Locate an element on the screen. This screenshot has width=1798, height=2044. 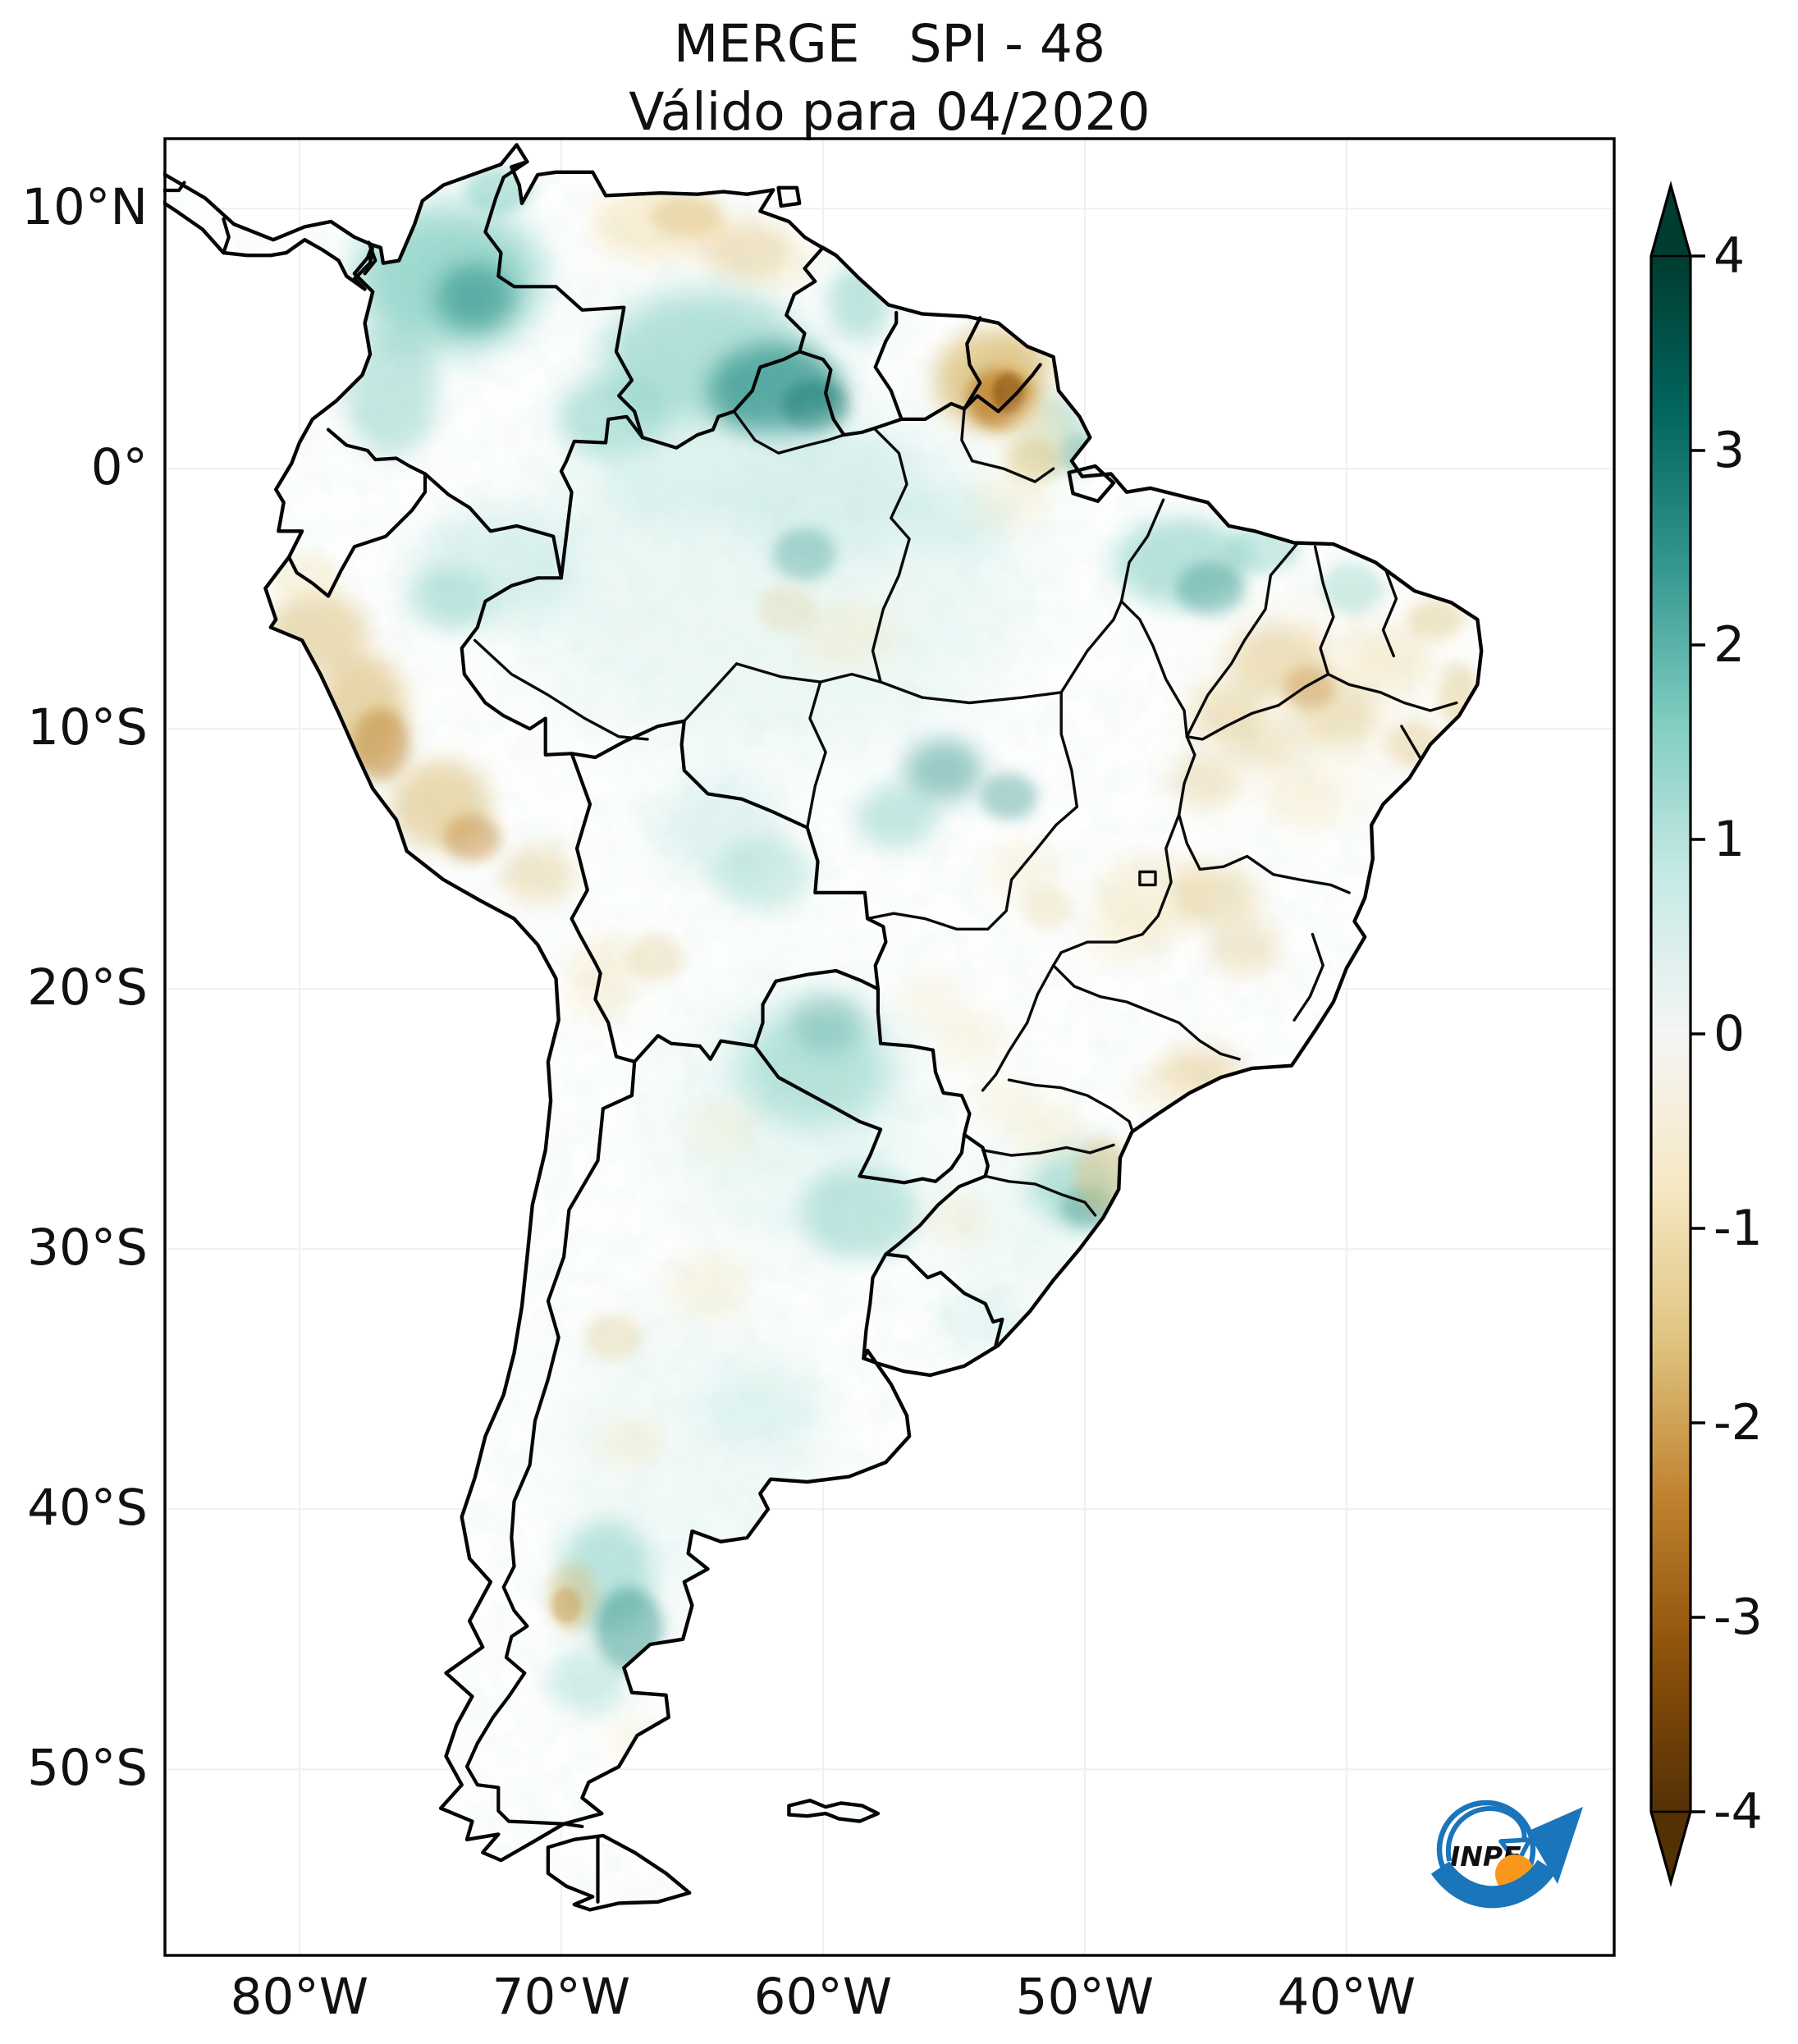
x-tick-label: 50°W is located at coordinates (1085, 1997).